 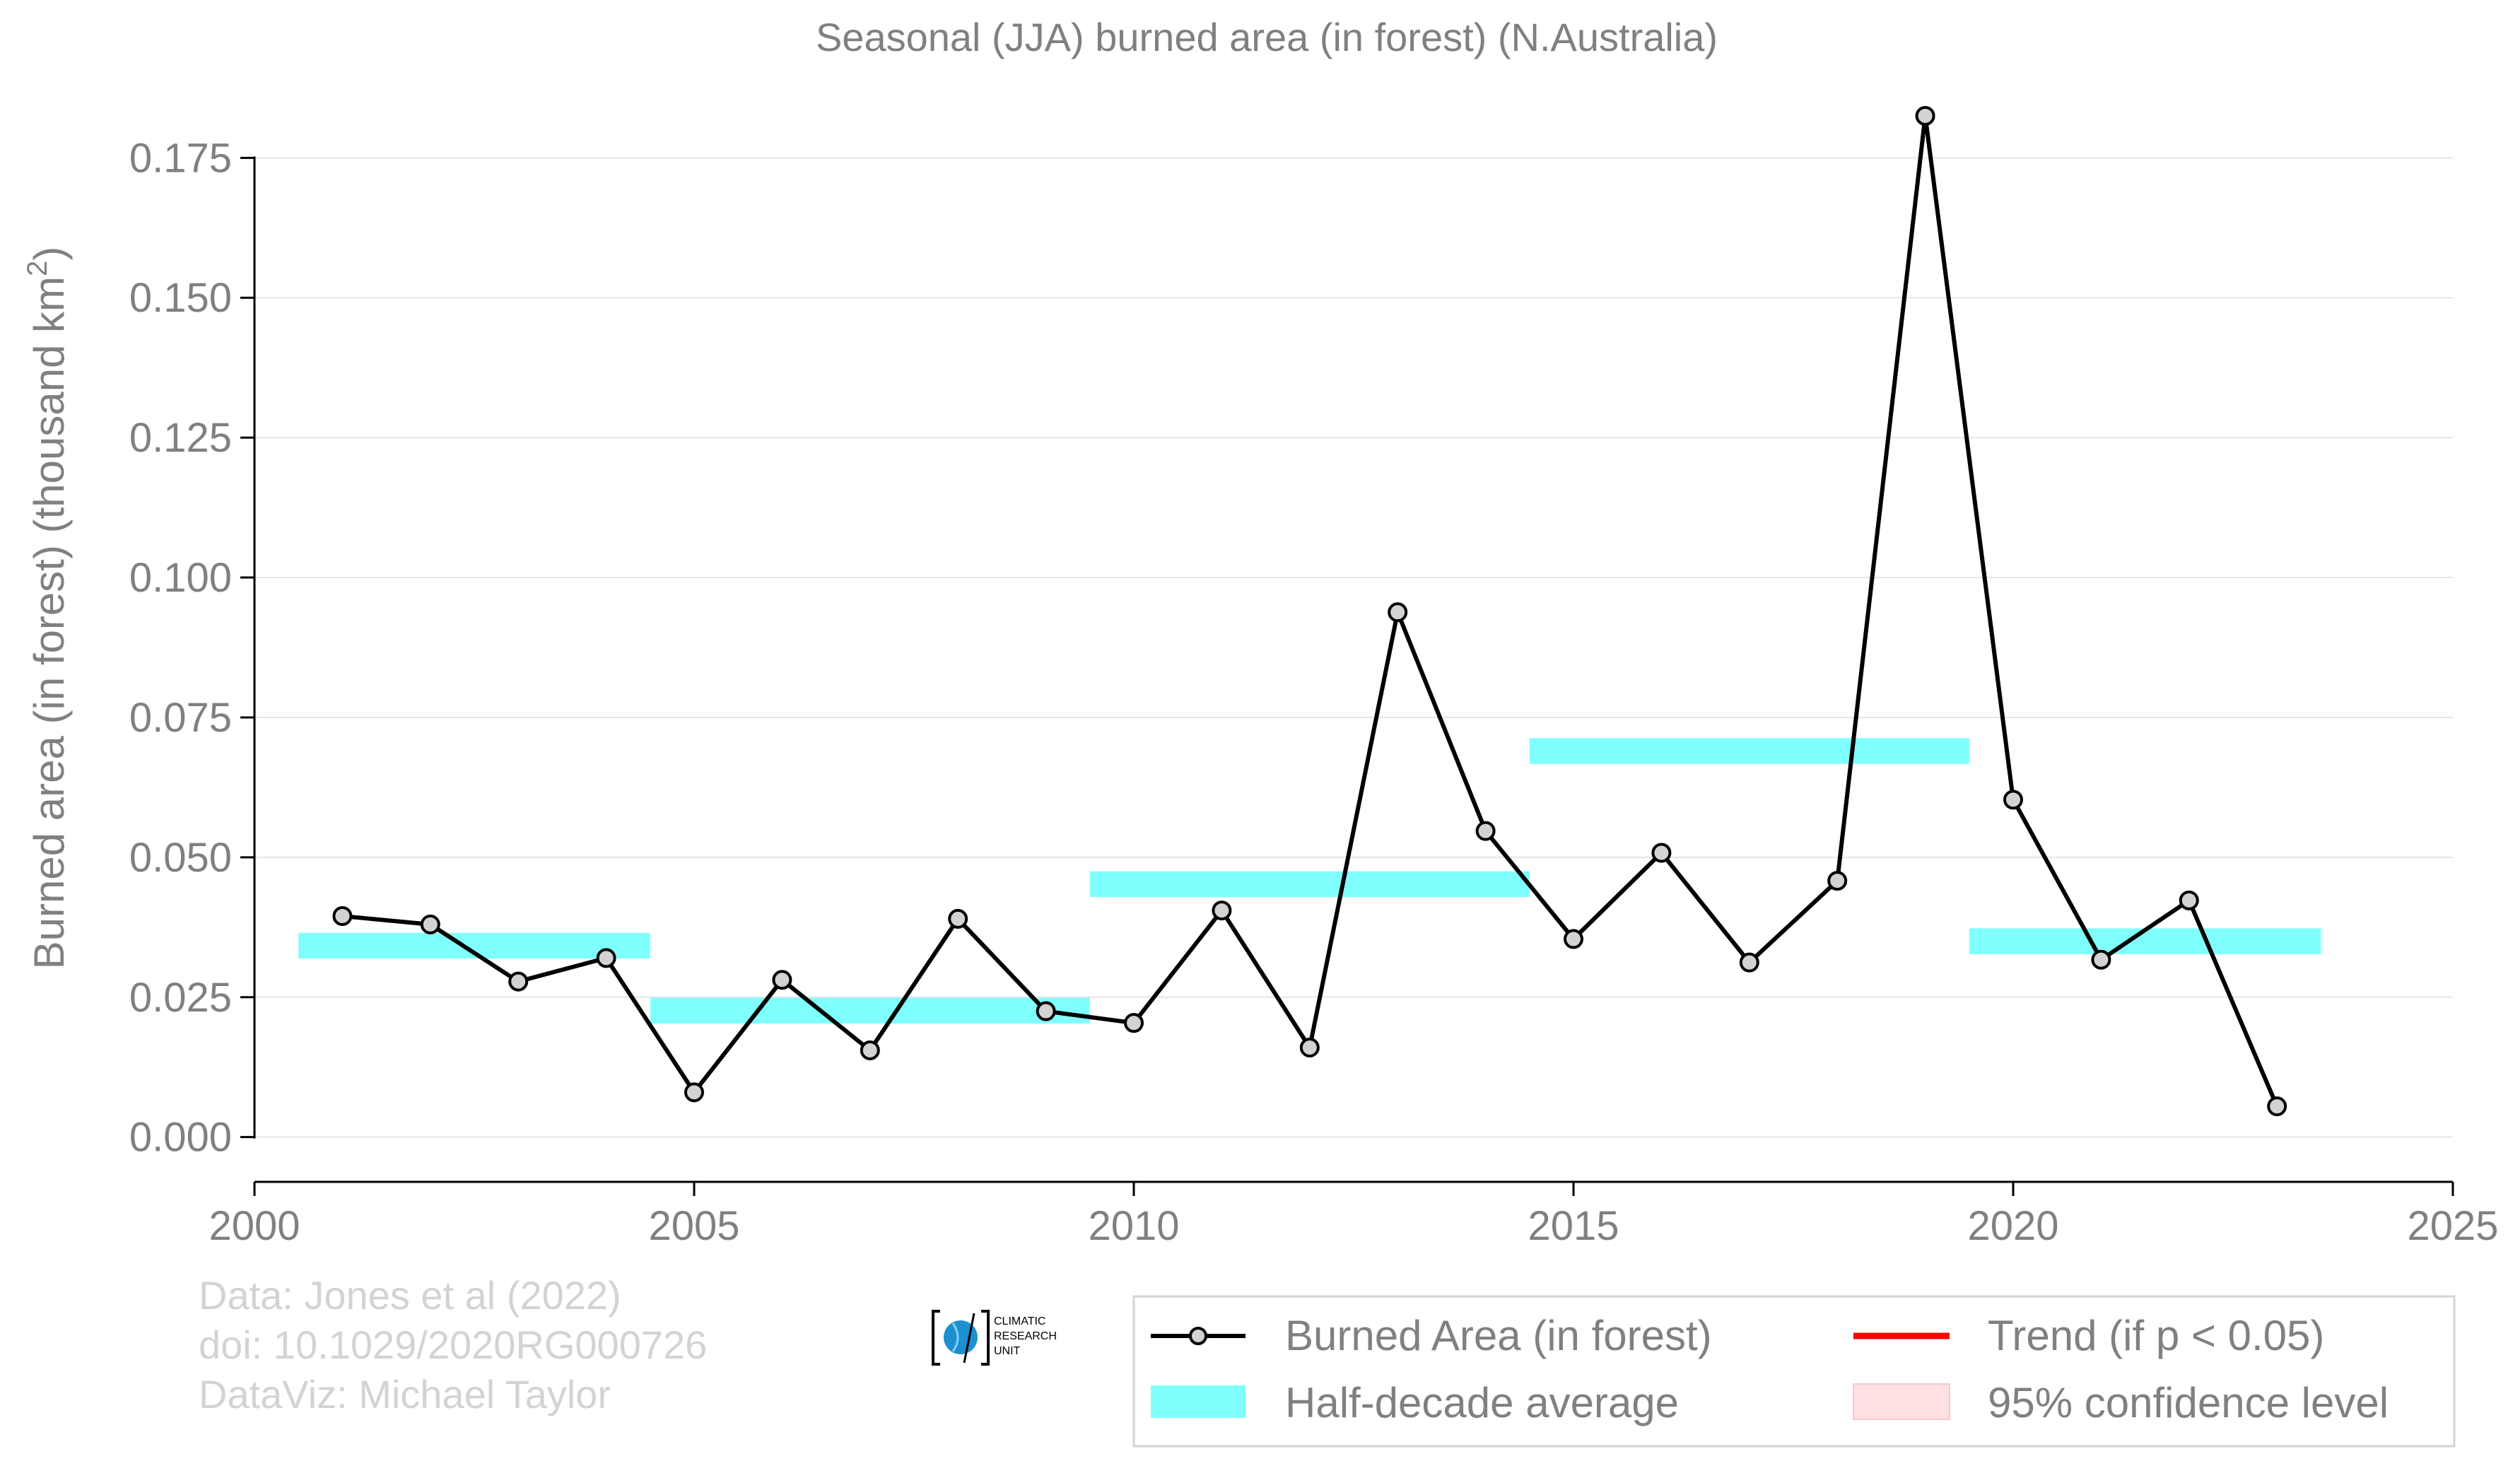 What do you see at coordinates (1901, 1401) in the screenshot?
I see `legend-swatch-confidence` at bounding box center [1901, 1401].